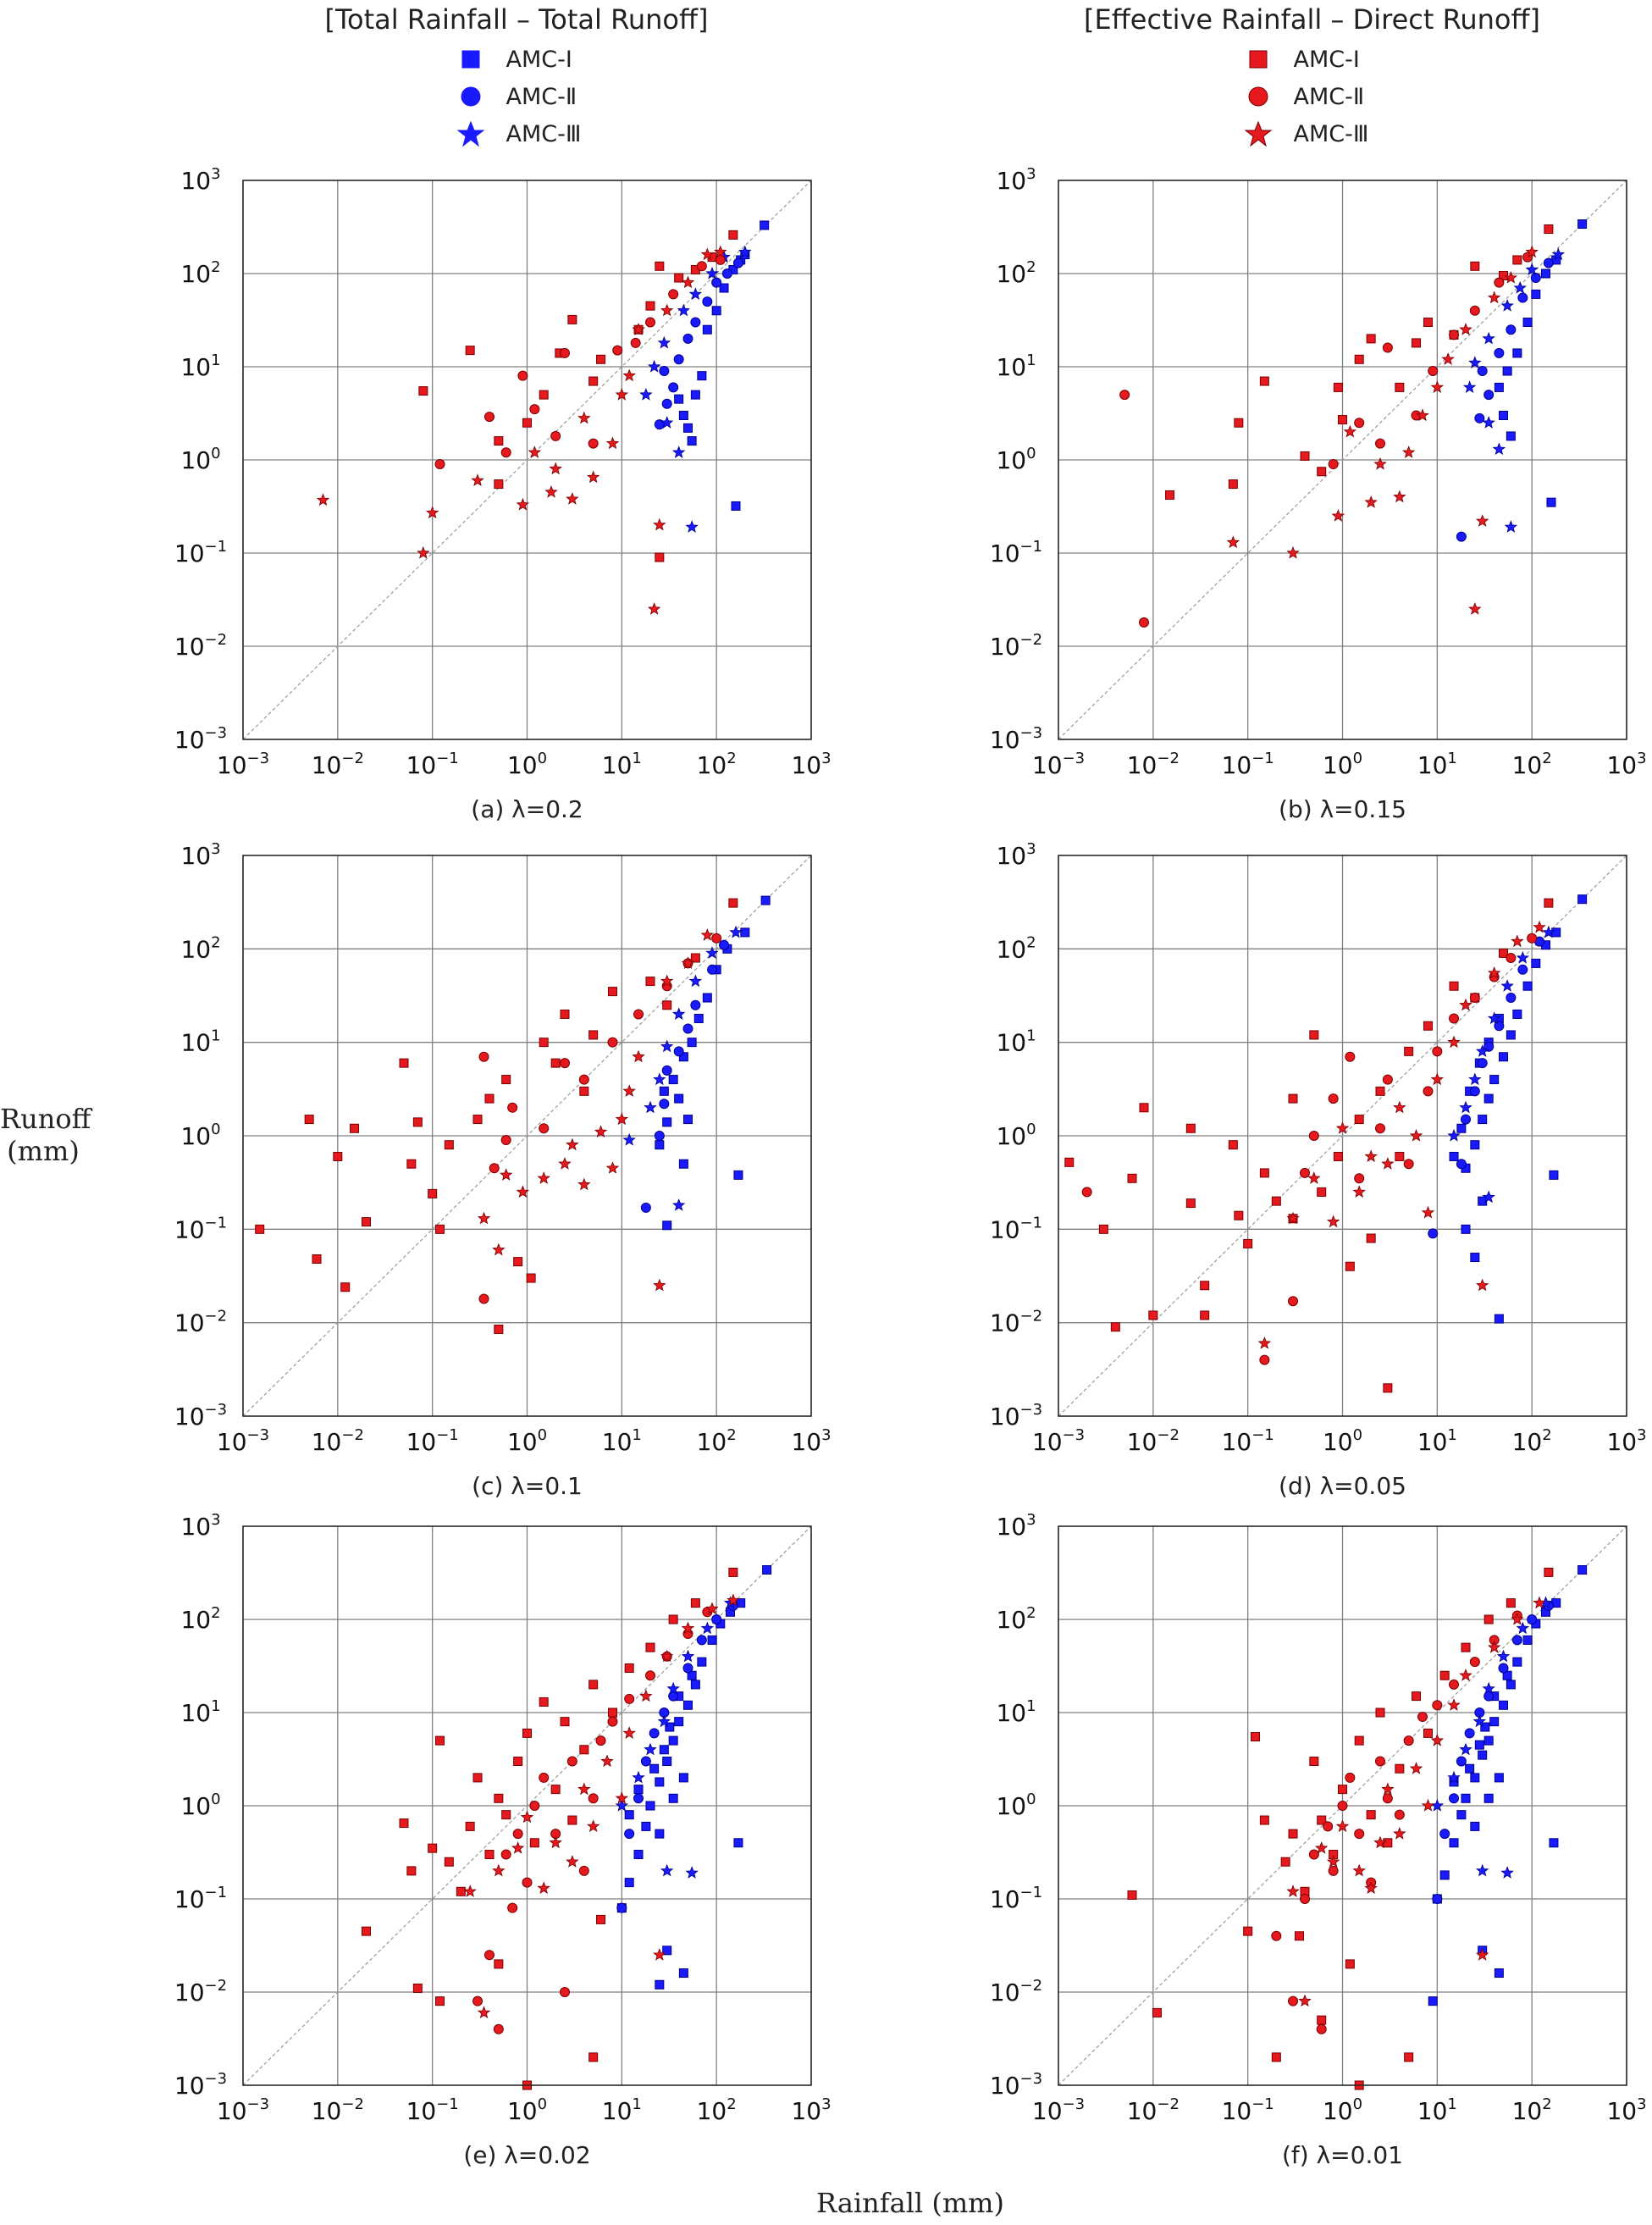 This screenshot has width=1652, height=2225. What do you see at coordinates (910, 2203) in the screenshot?
I see `x-axis-title: Rainfall (mm)` at bounding box center [910, 2203].